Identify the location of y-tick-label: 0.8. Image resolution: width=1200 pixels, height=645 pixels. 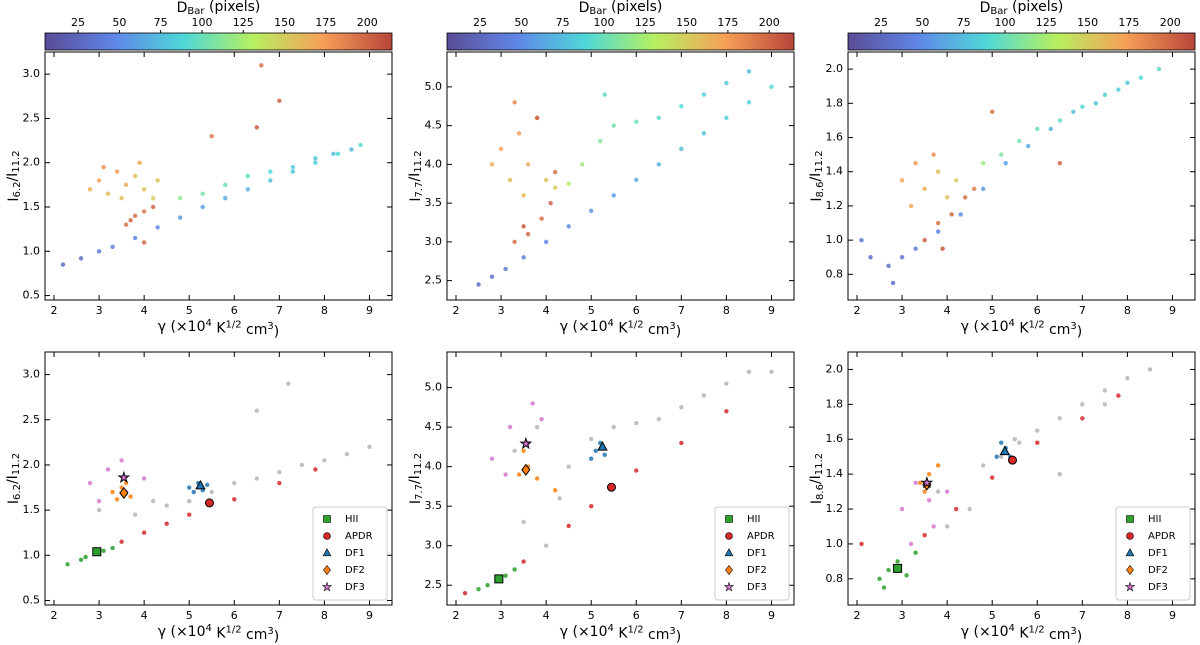
(835, 578).